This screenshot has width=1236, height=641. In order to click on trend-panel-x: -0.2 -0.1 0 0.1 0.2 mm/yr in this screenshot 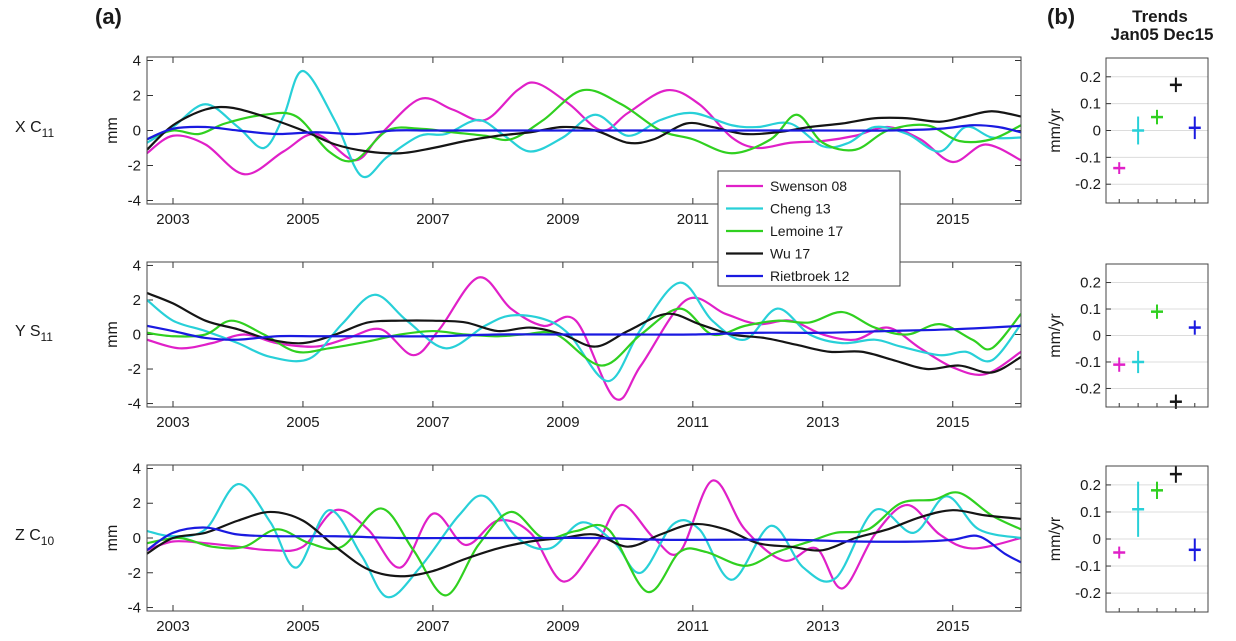, I will do `click(1128, 130)`.